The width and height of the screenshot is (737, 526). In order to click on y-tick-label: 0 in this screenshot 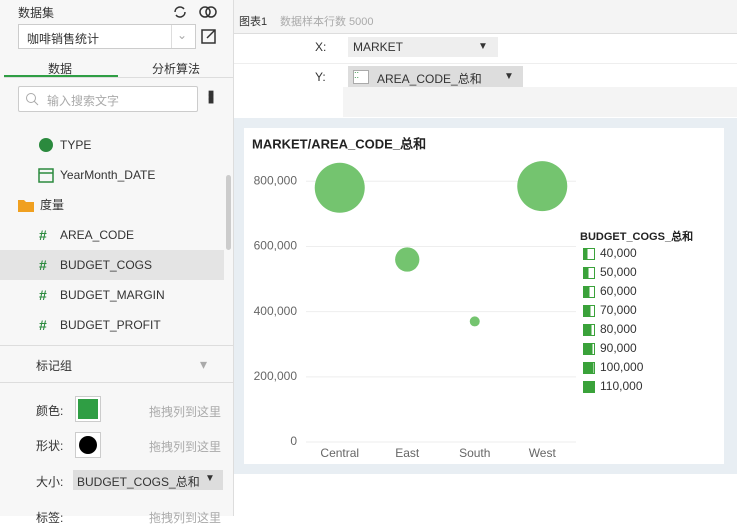, I will do `click(293, 441)`.